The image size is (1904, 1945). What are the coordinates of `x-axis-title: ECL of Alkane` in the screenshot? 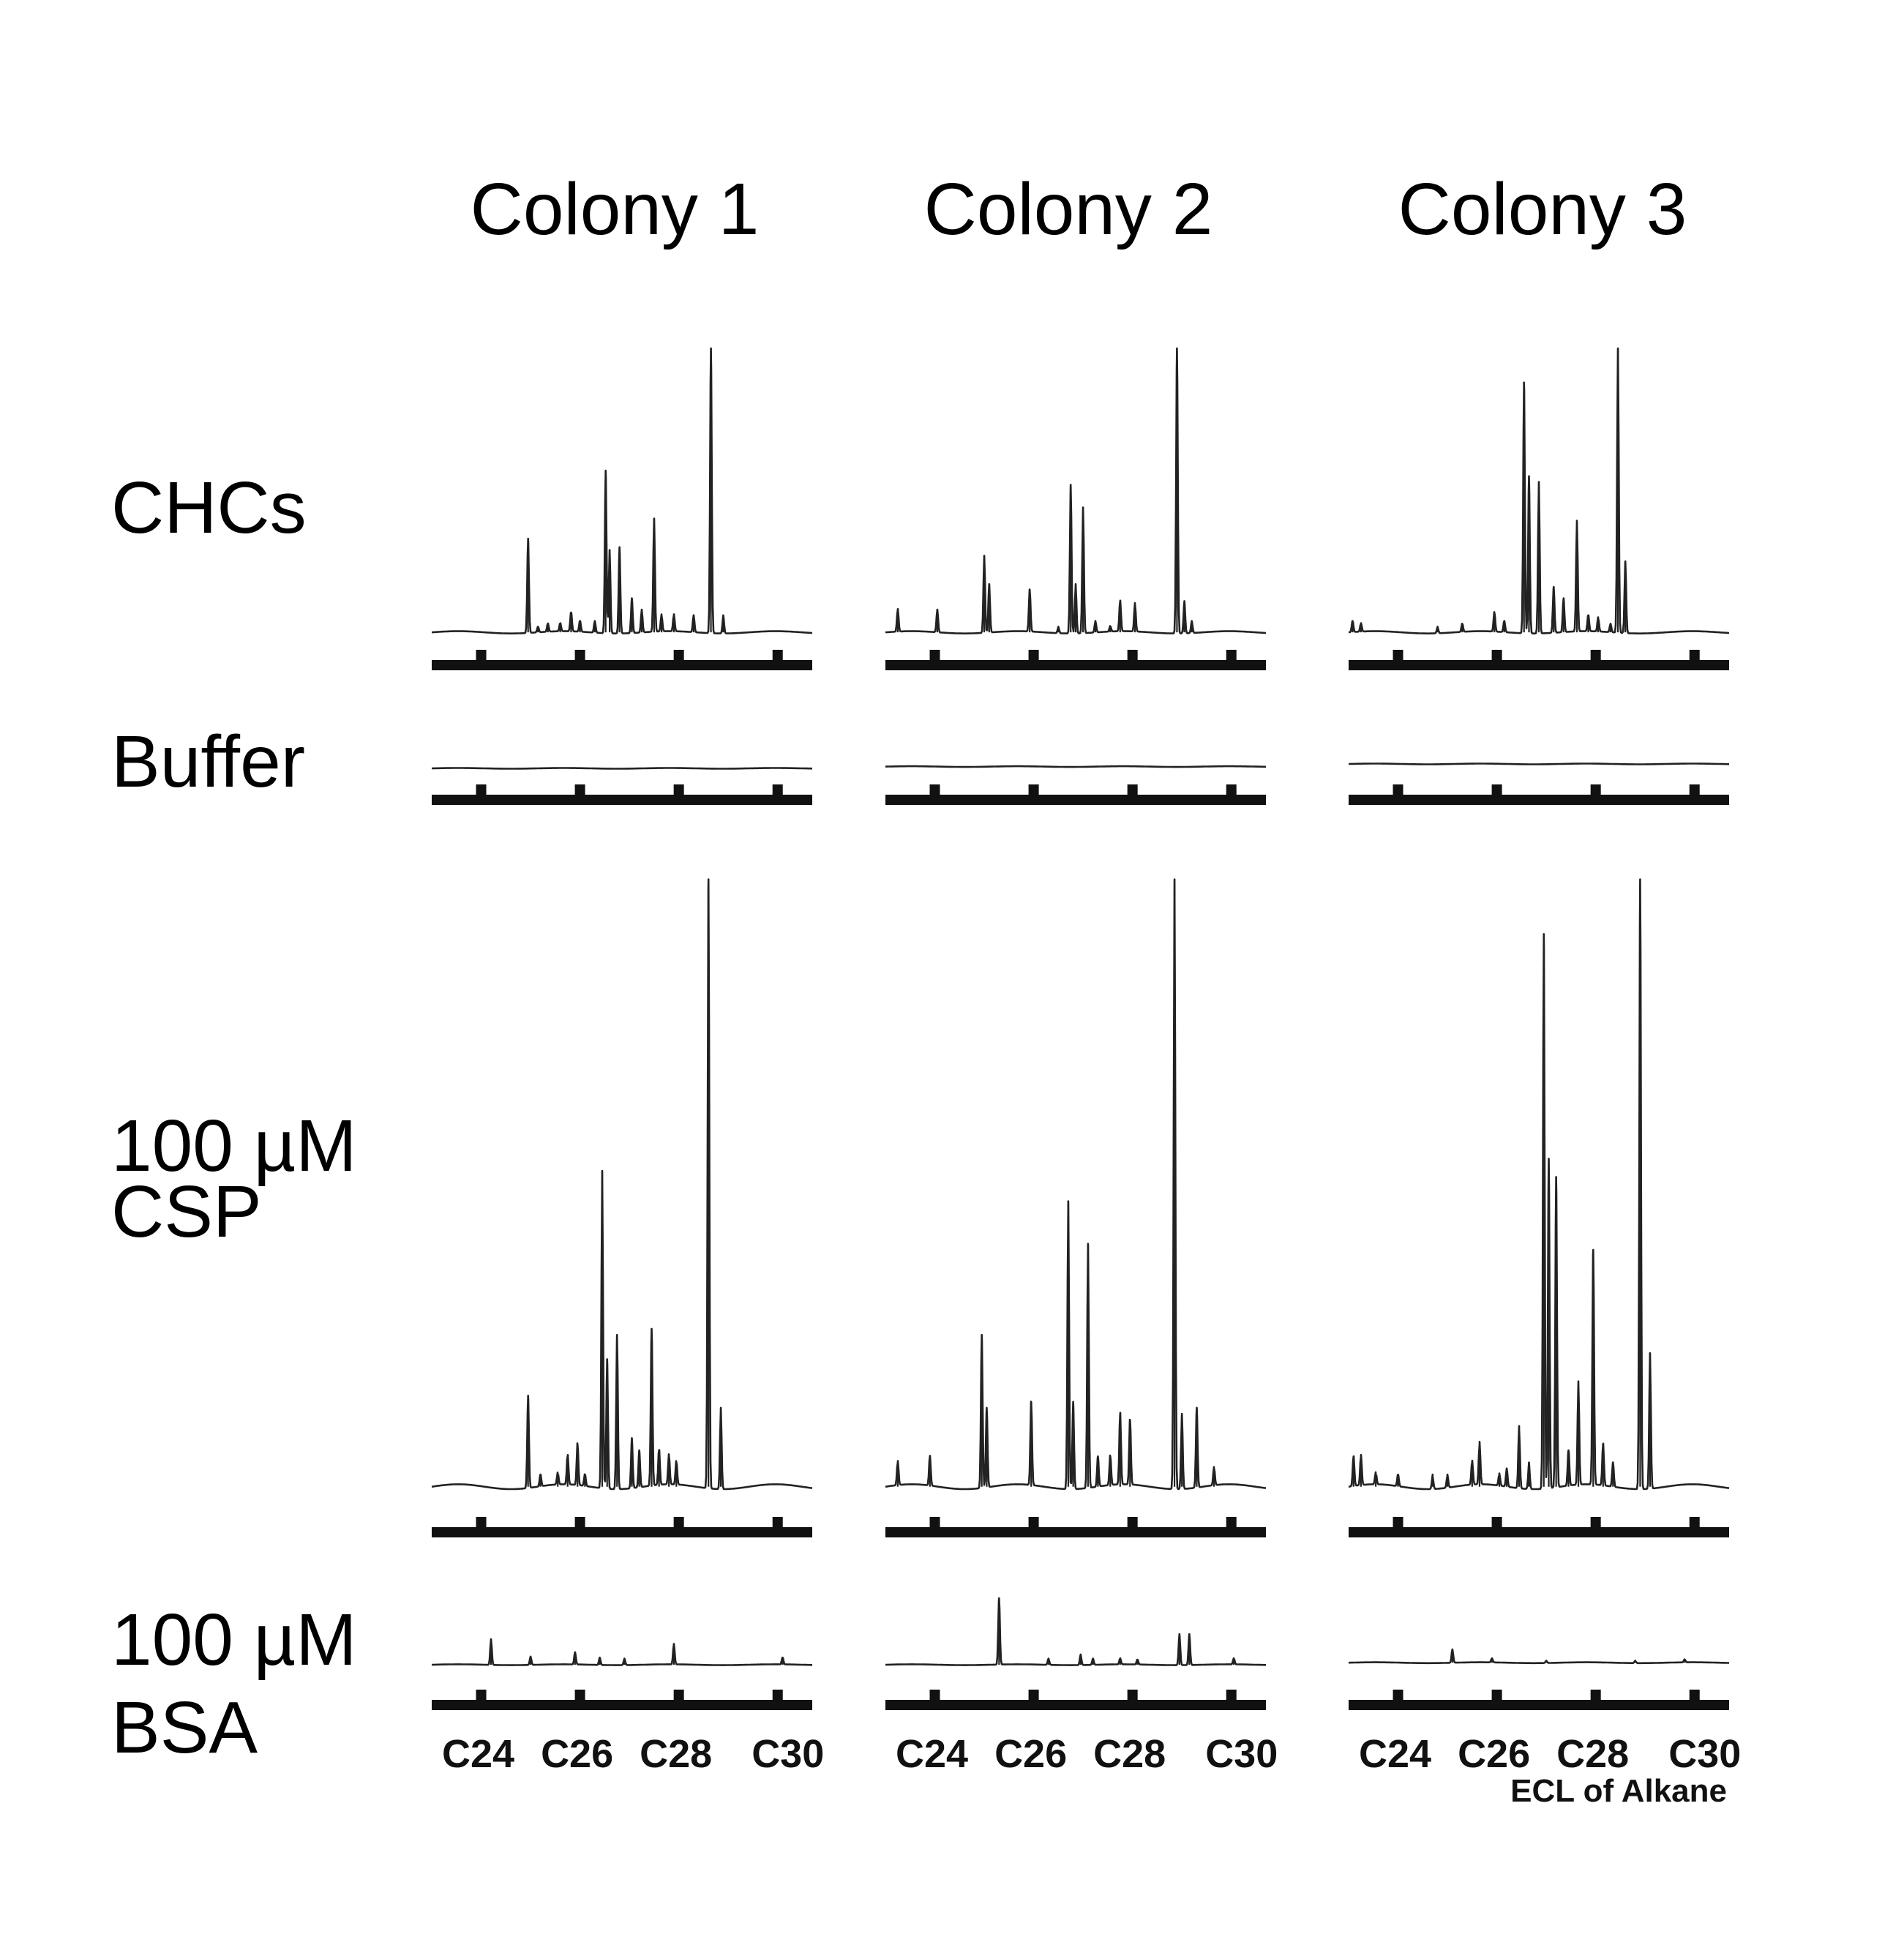 It's located at (1618, 1791).